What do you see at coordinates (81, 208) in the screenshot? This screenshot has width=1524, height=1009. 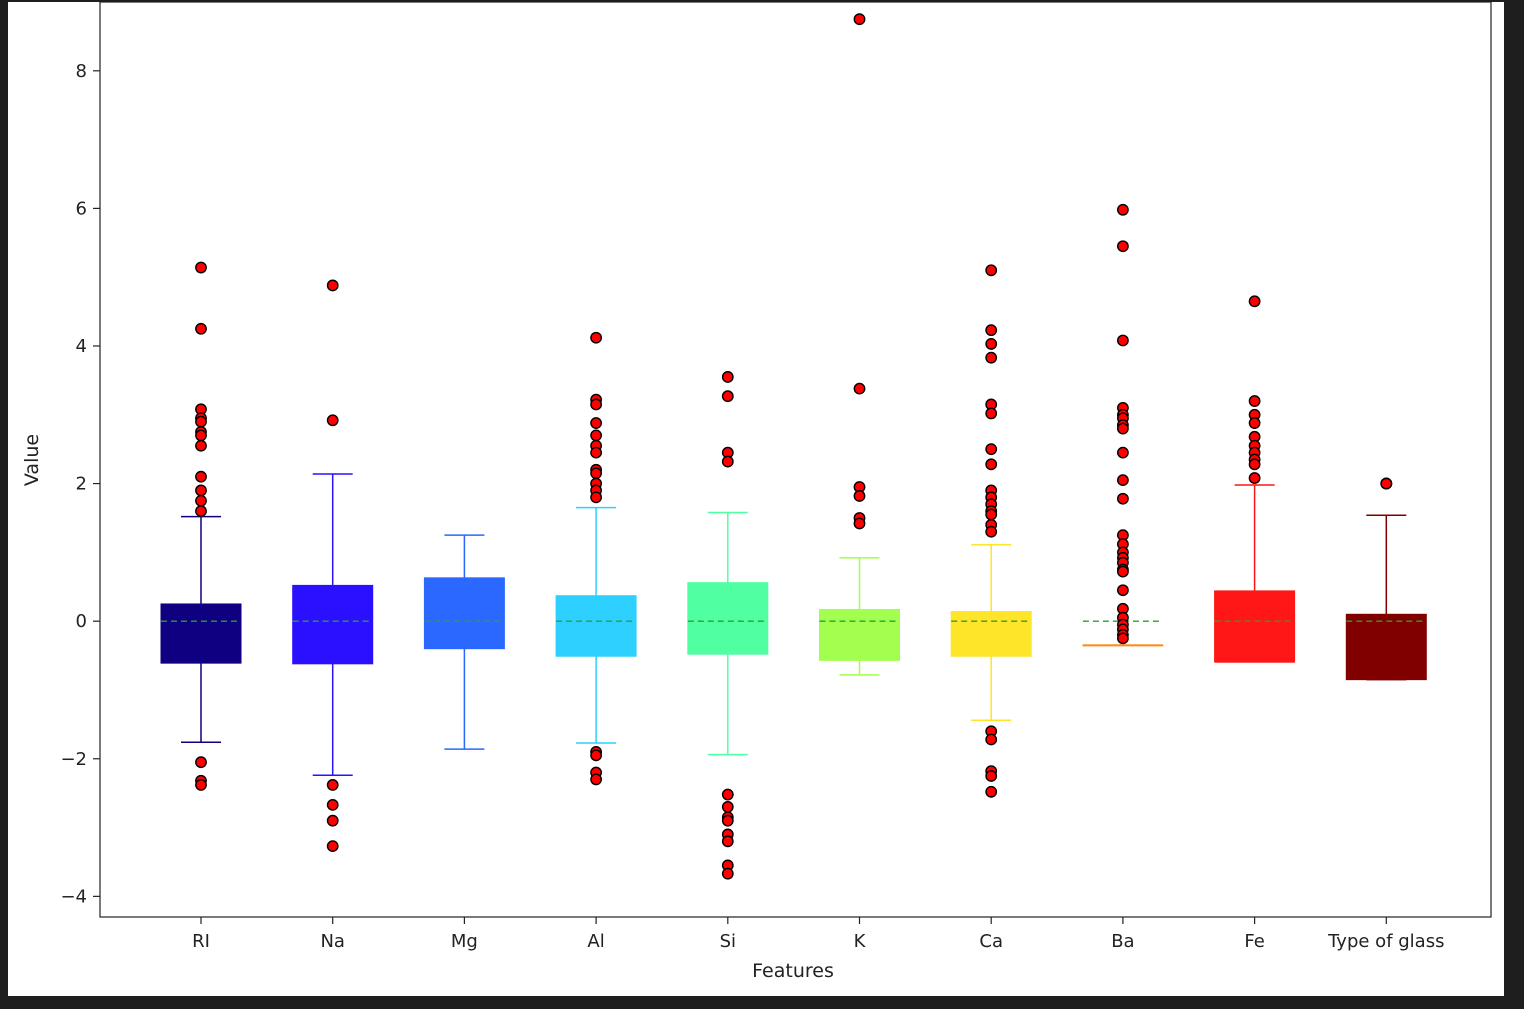 I see `y-tick-label: 6` at bounding box center [81, 208].